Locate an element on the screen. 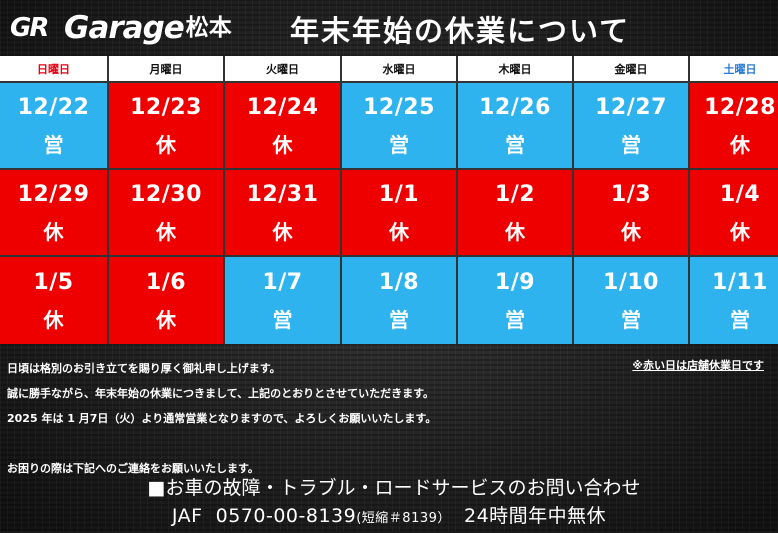  notice-line: 日頃は格別のお引き立てを賜り厚く御礼申し上げます。 is located at coordinates (144, 368).